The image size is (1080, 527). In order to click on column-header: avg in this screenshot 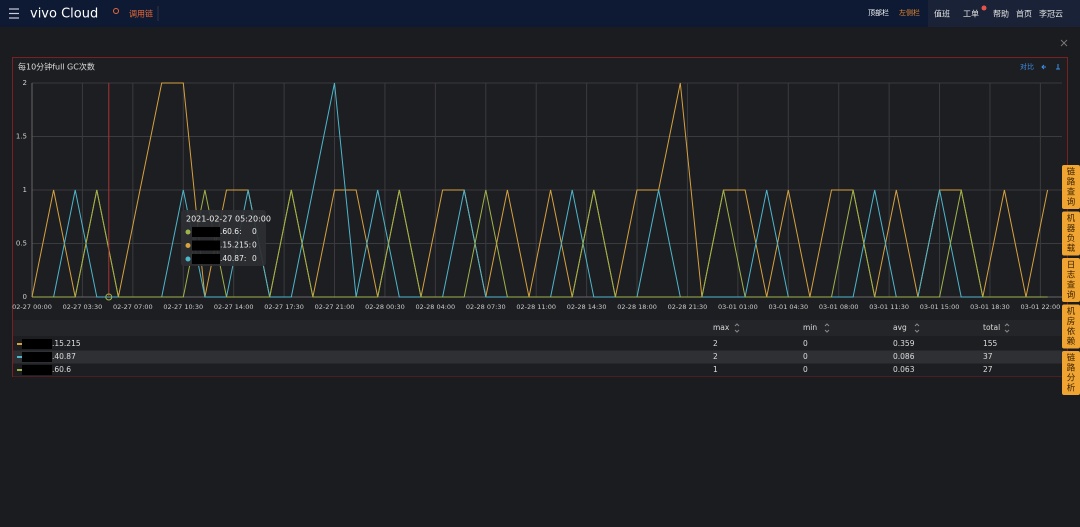, I will do `click(900, 327)`.